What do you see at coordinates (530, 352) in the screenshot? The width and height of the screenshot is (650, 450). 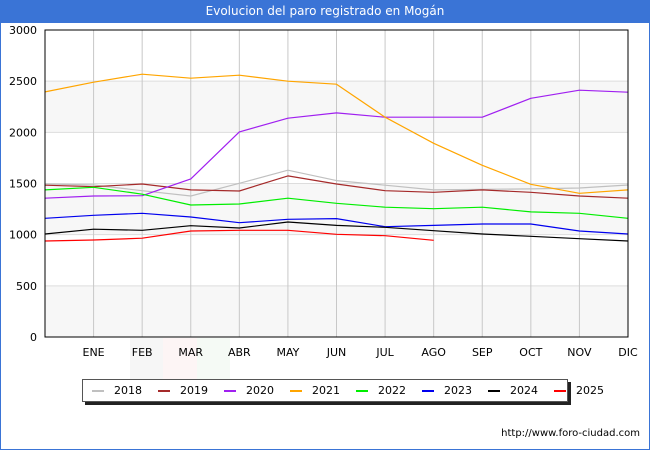 I see `x-tick-label: OCT` at bounding box center [530, 352].